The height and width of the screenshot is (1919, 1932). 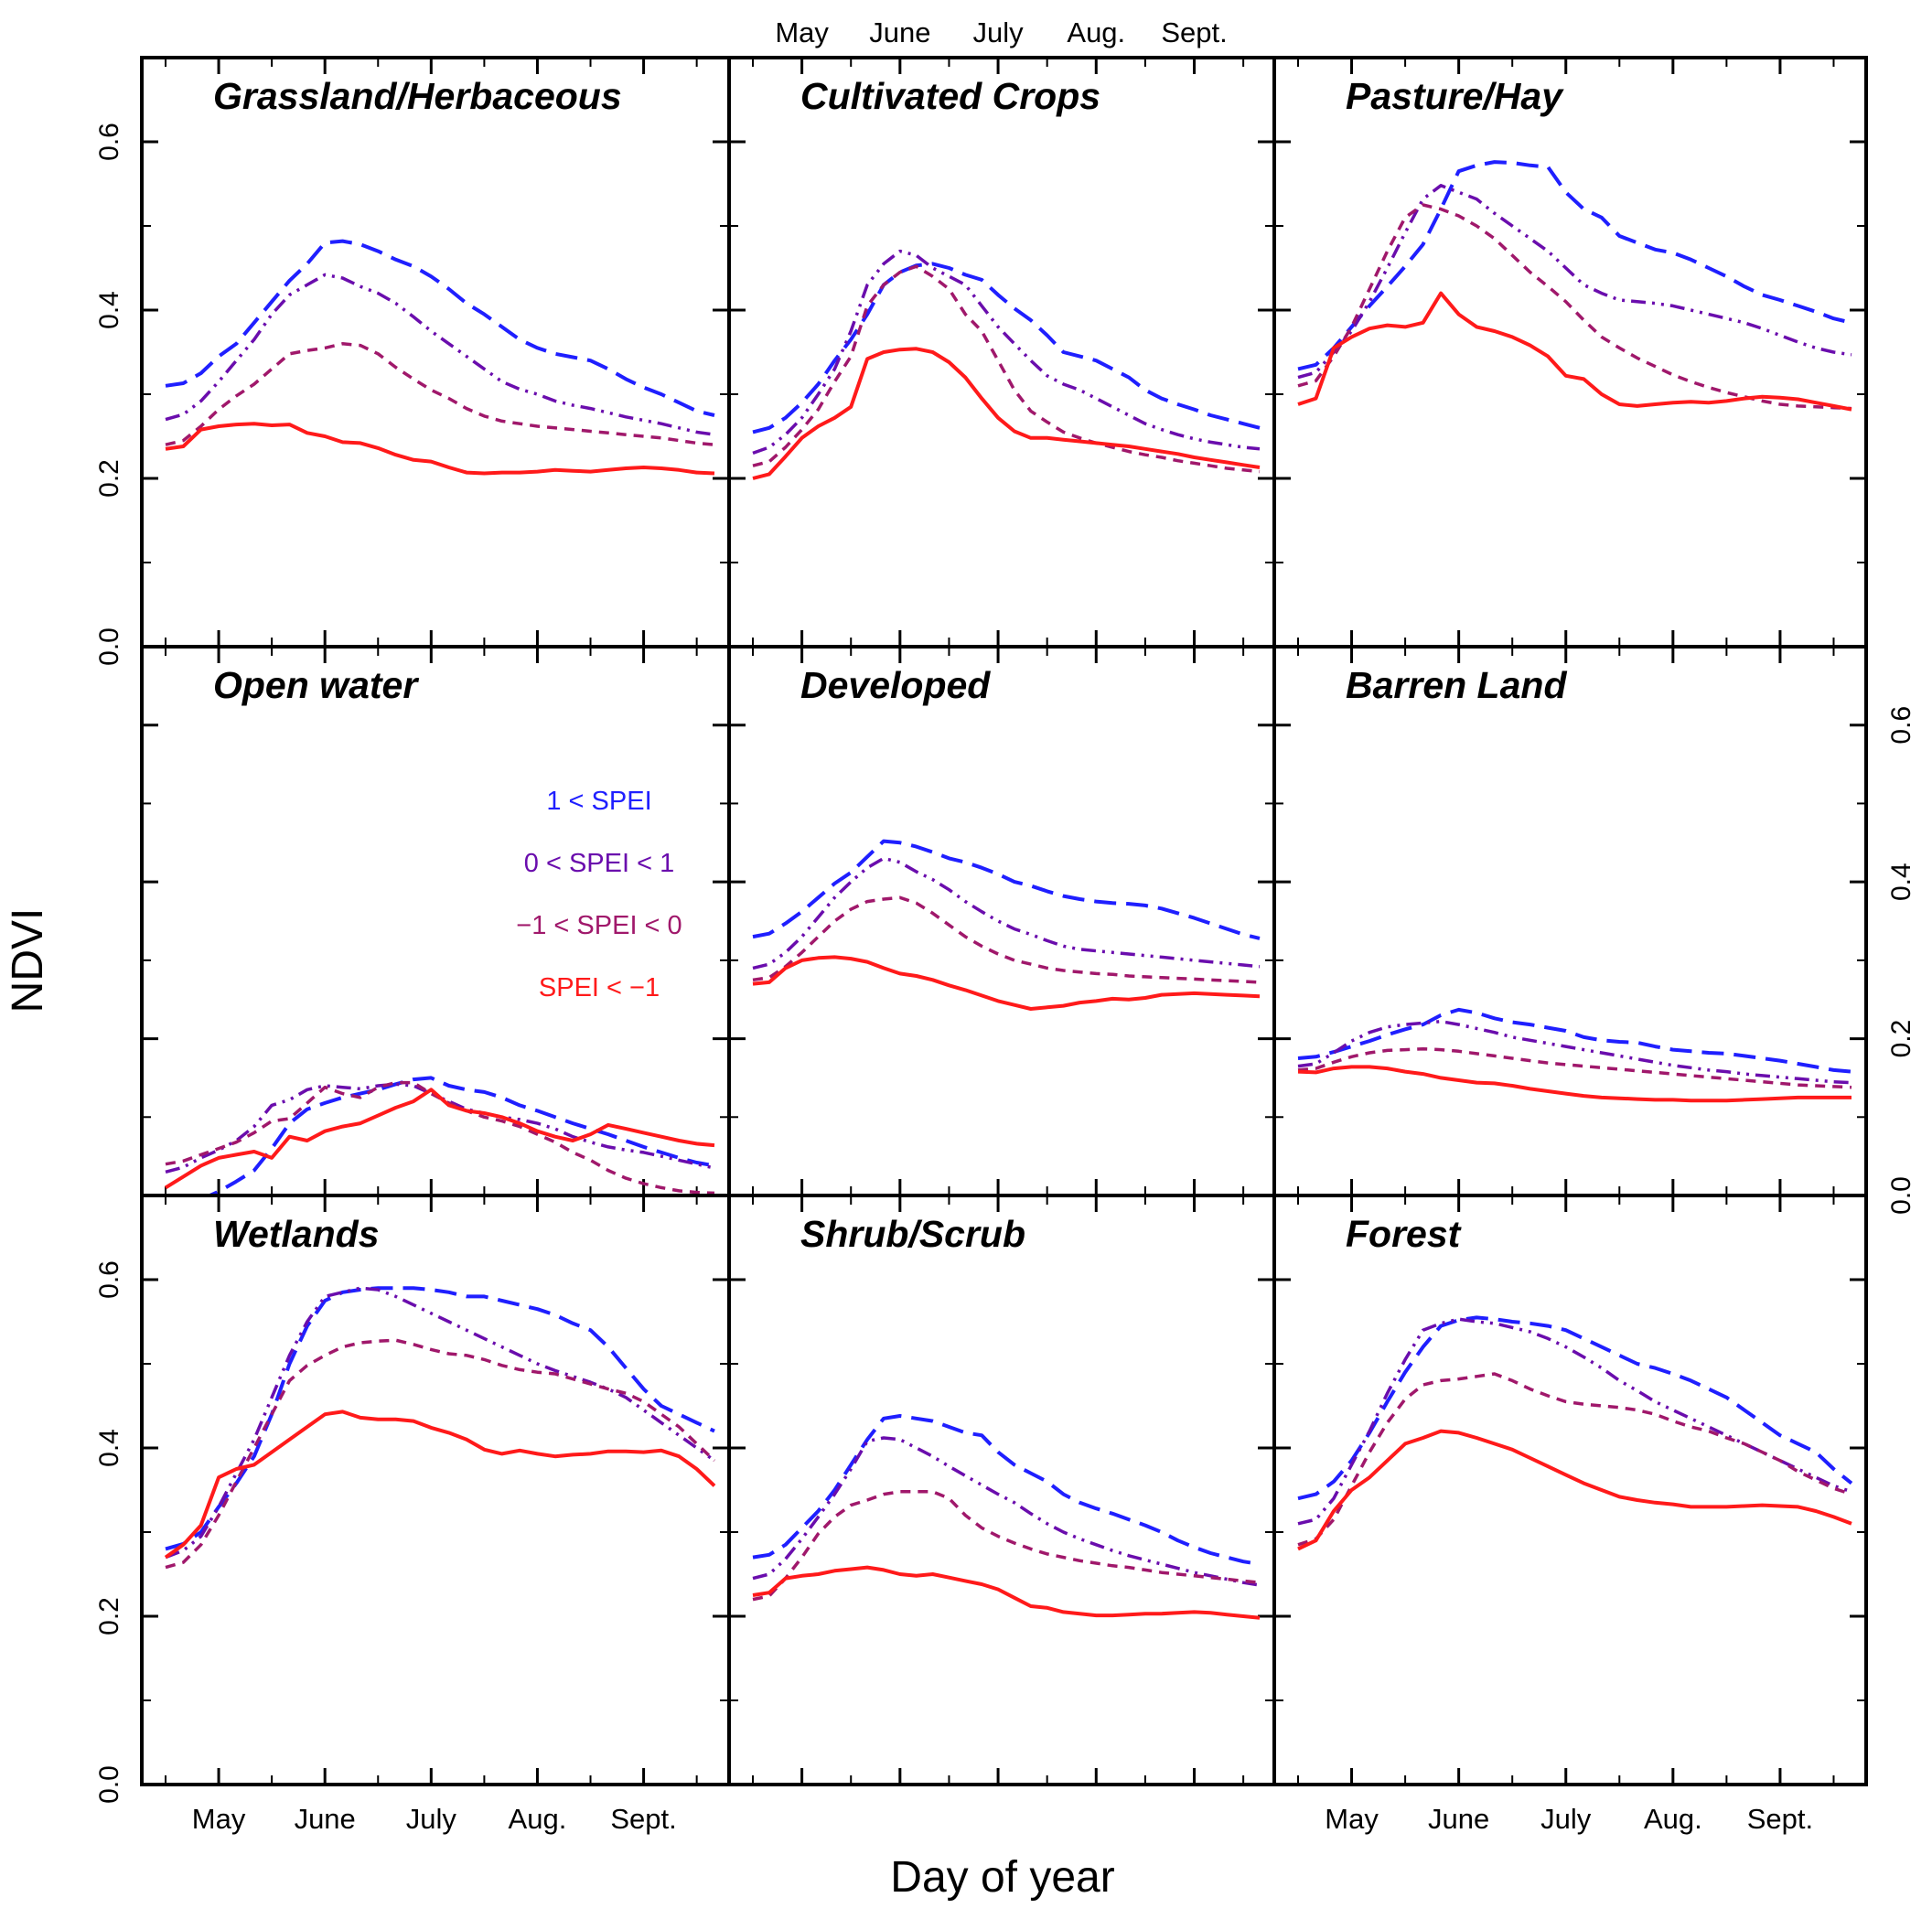 What do you see at coordinates (599, 925) in the screenshot?
I see `legend-entry: −1 < SPEI < 0` at bounding box center [599, 925].